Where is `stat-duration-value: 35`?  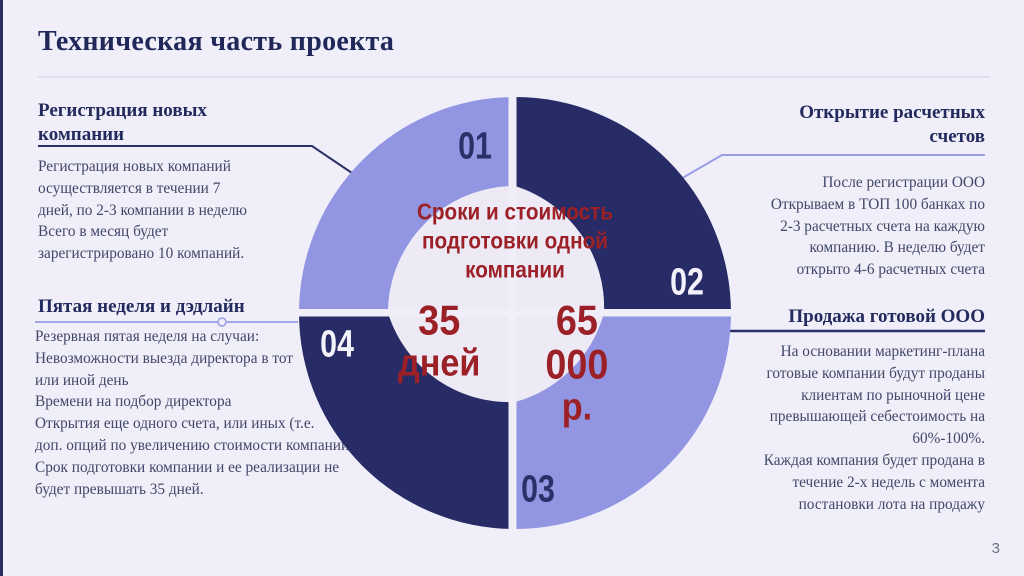
stat-duration-value: 35 is located at coordinates (439, 320).